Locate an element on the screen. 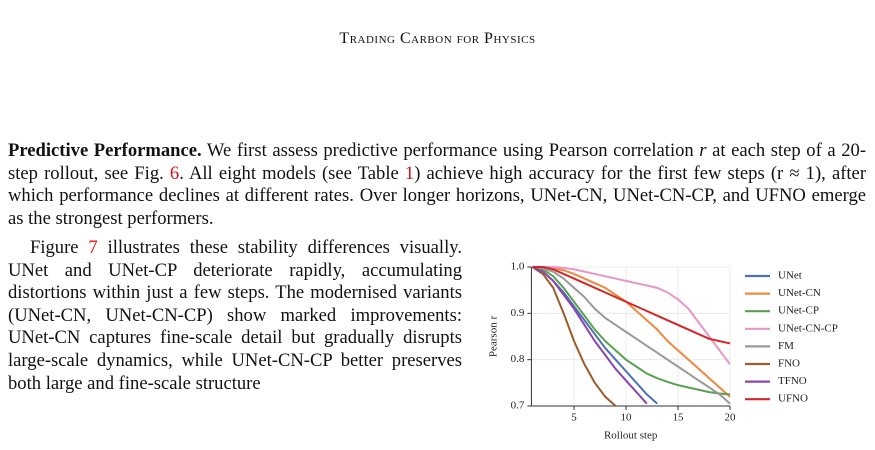  running-header: Trading Carbon for Physics is located at coordinates (437, 38).